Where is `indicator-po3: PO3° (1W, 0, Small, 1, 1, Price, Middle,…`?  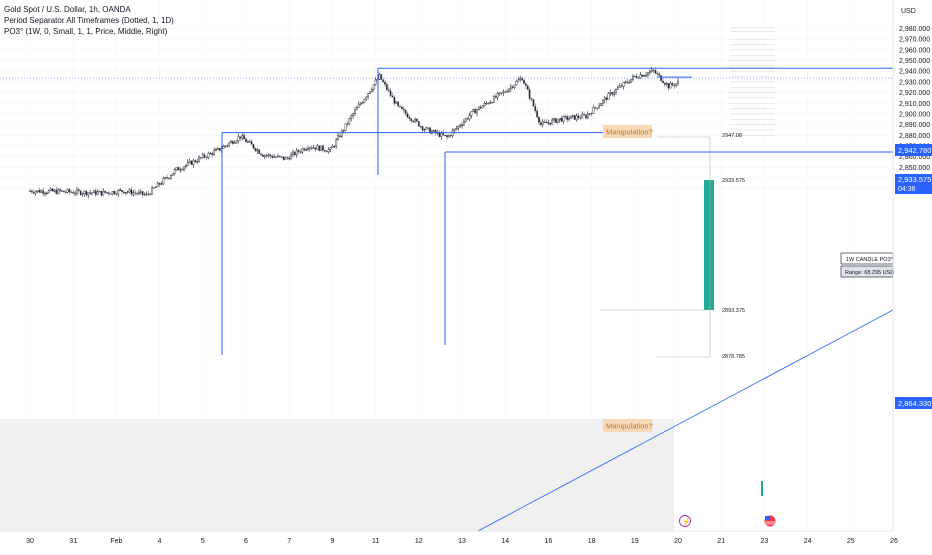
indicator-po3: PO3° (1W, 0, Small, 1, 1, Price, Middle,… is located at coordinates (86, 31).